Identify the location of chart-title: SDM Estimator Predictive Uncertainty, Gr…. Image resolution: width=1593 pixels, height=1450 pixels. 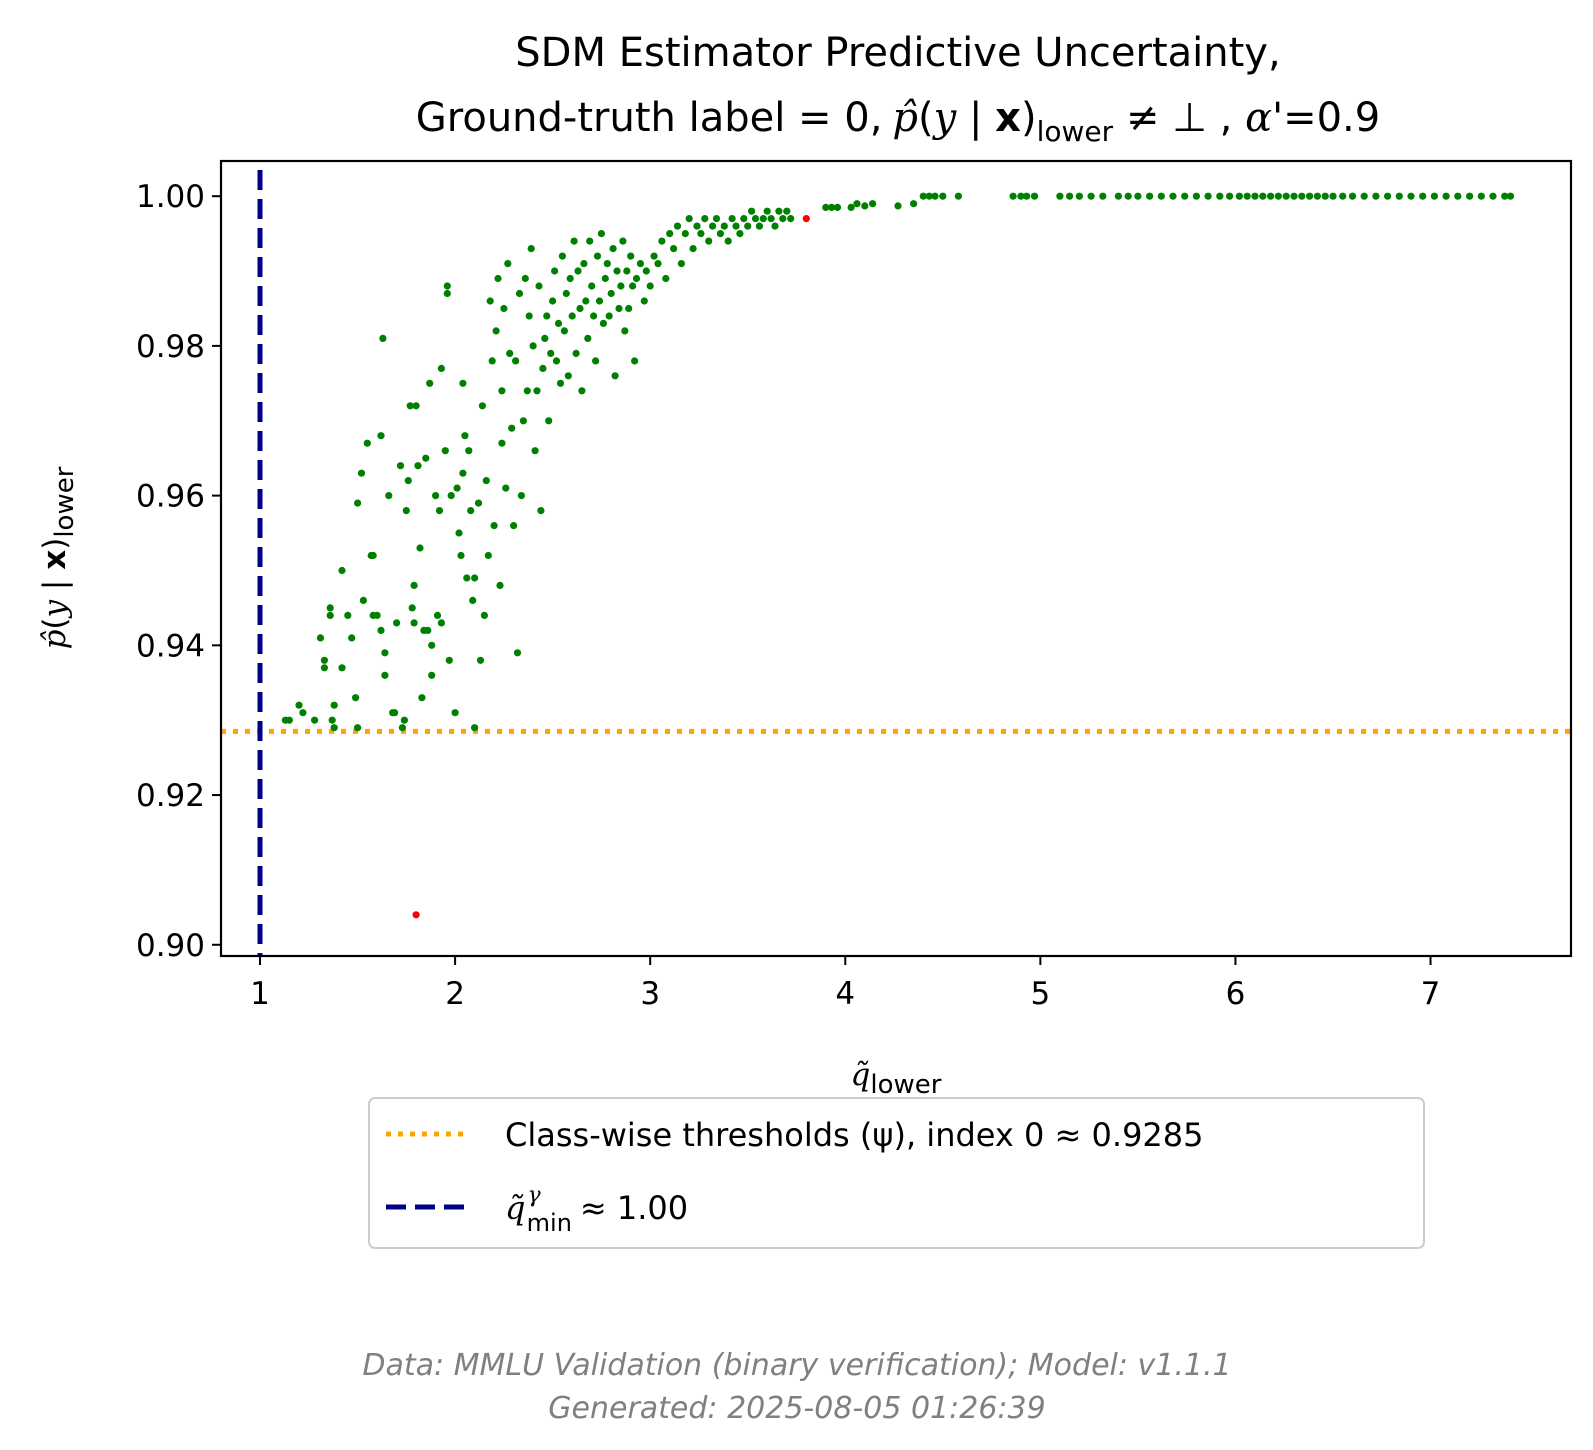
(898, 89).